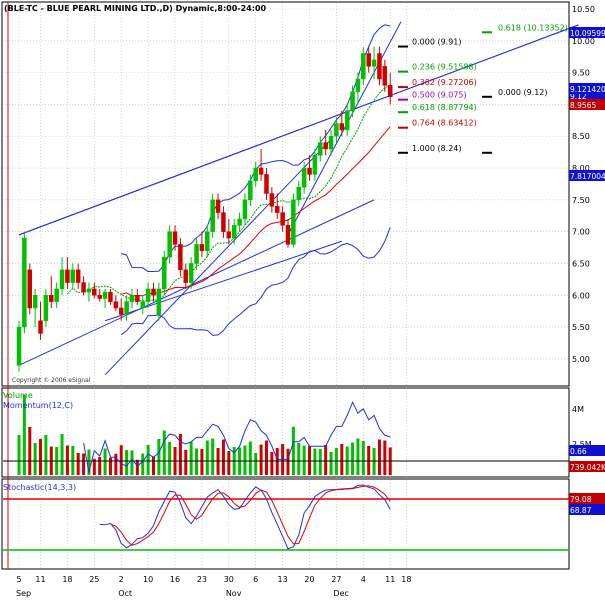 This screenshot has height=600, width=605. I want to click on y-tick-label: 7.50, so click(581, 200).